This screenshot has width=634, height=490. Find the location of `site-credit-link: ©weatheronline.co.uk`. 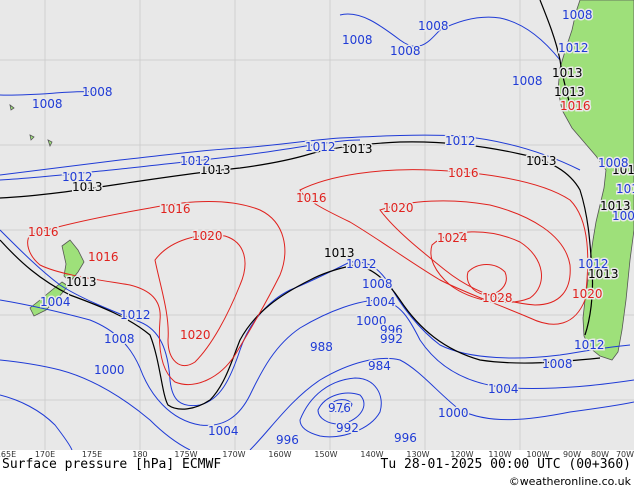

site-credit-link: ©weatheronline.co.uk is located at coordinates (569, 481).